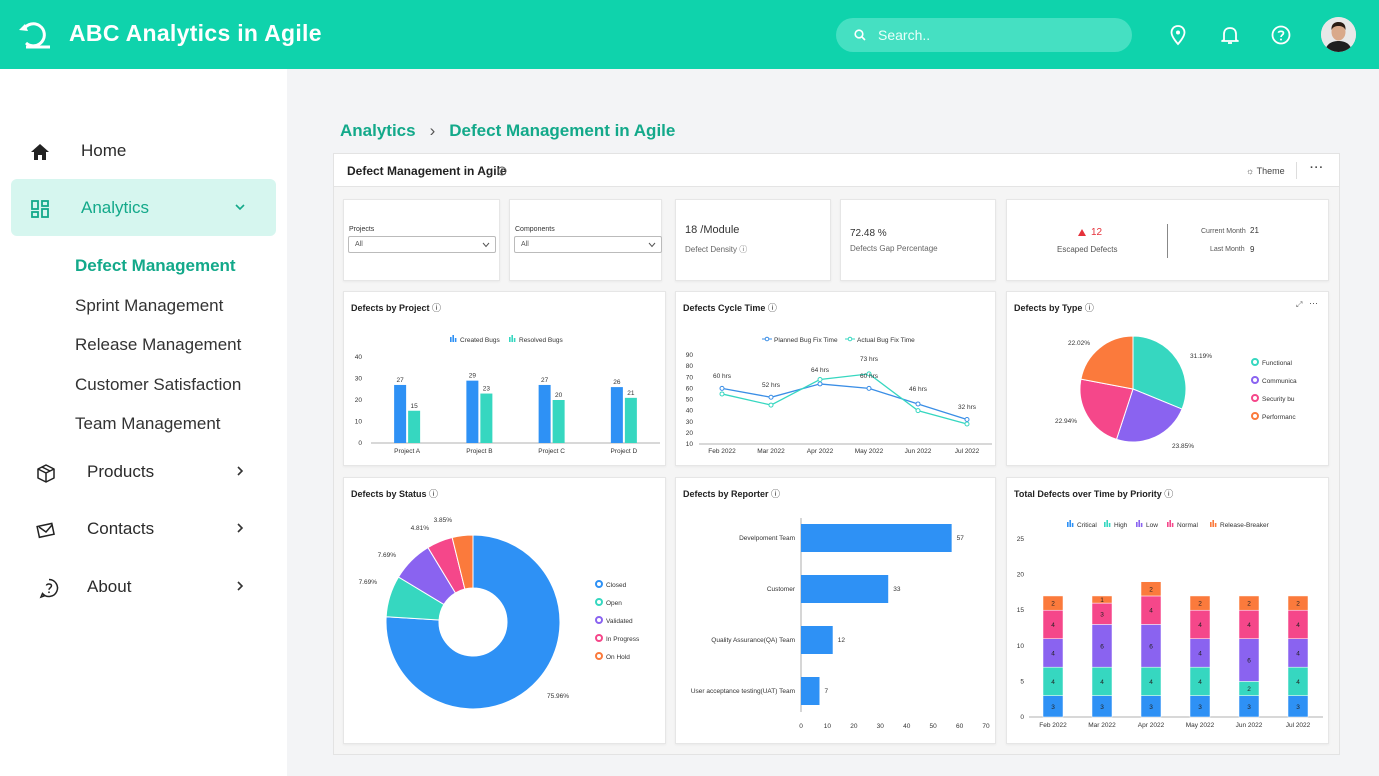 The image size is (1379, 776). I want to click on y-tick-label: 60, so click(690, 388).